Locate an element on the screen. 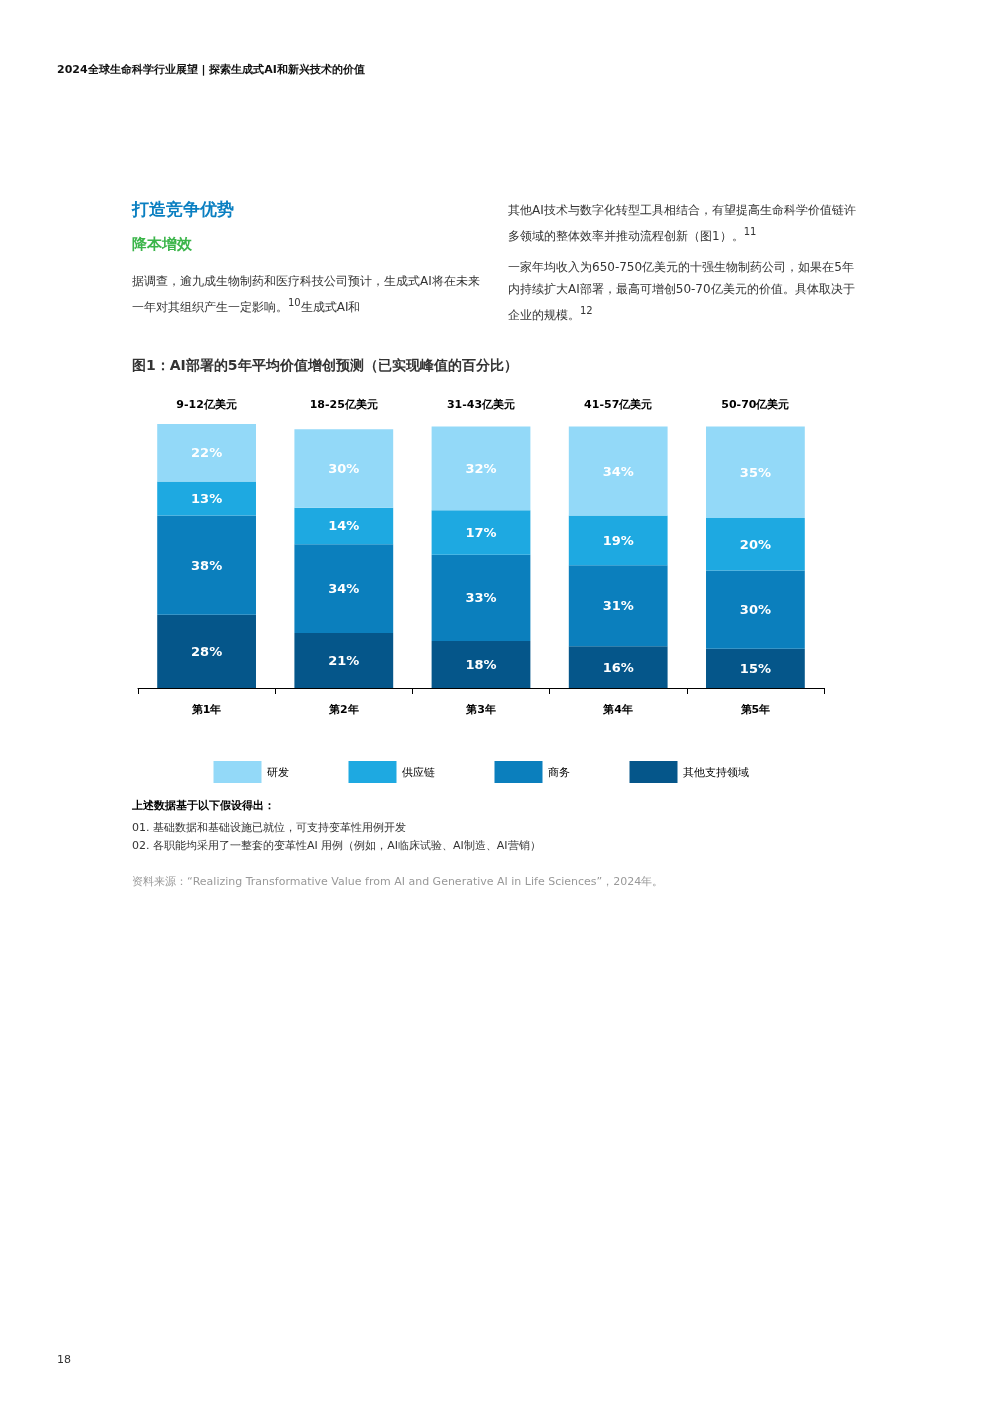  legend-label: 供应链 is located at coordinates (418, 772).